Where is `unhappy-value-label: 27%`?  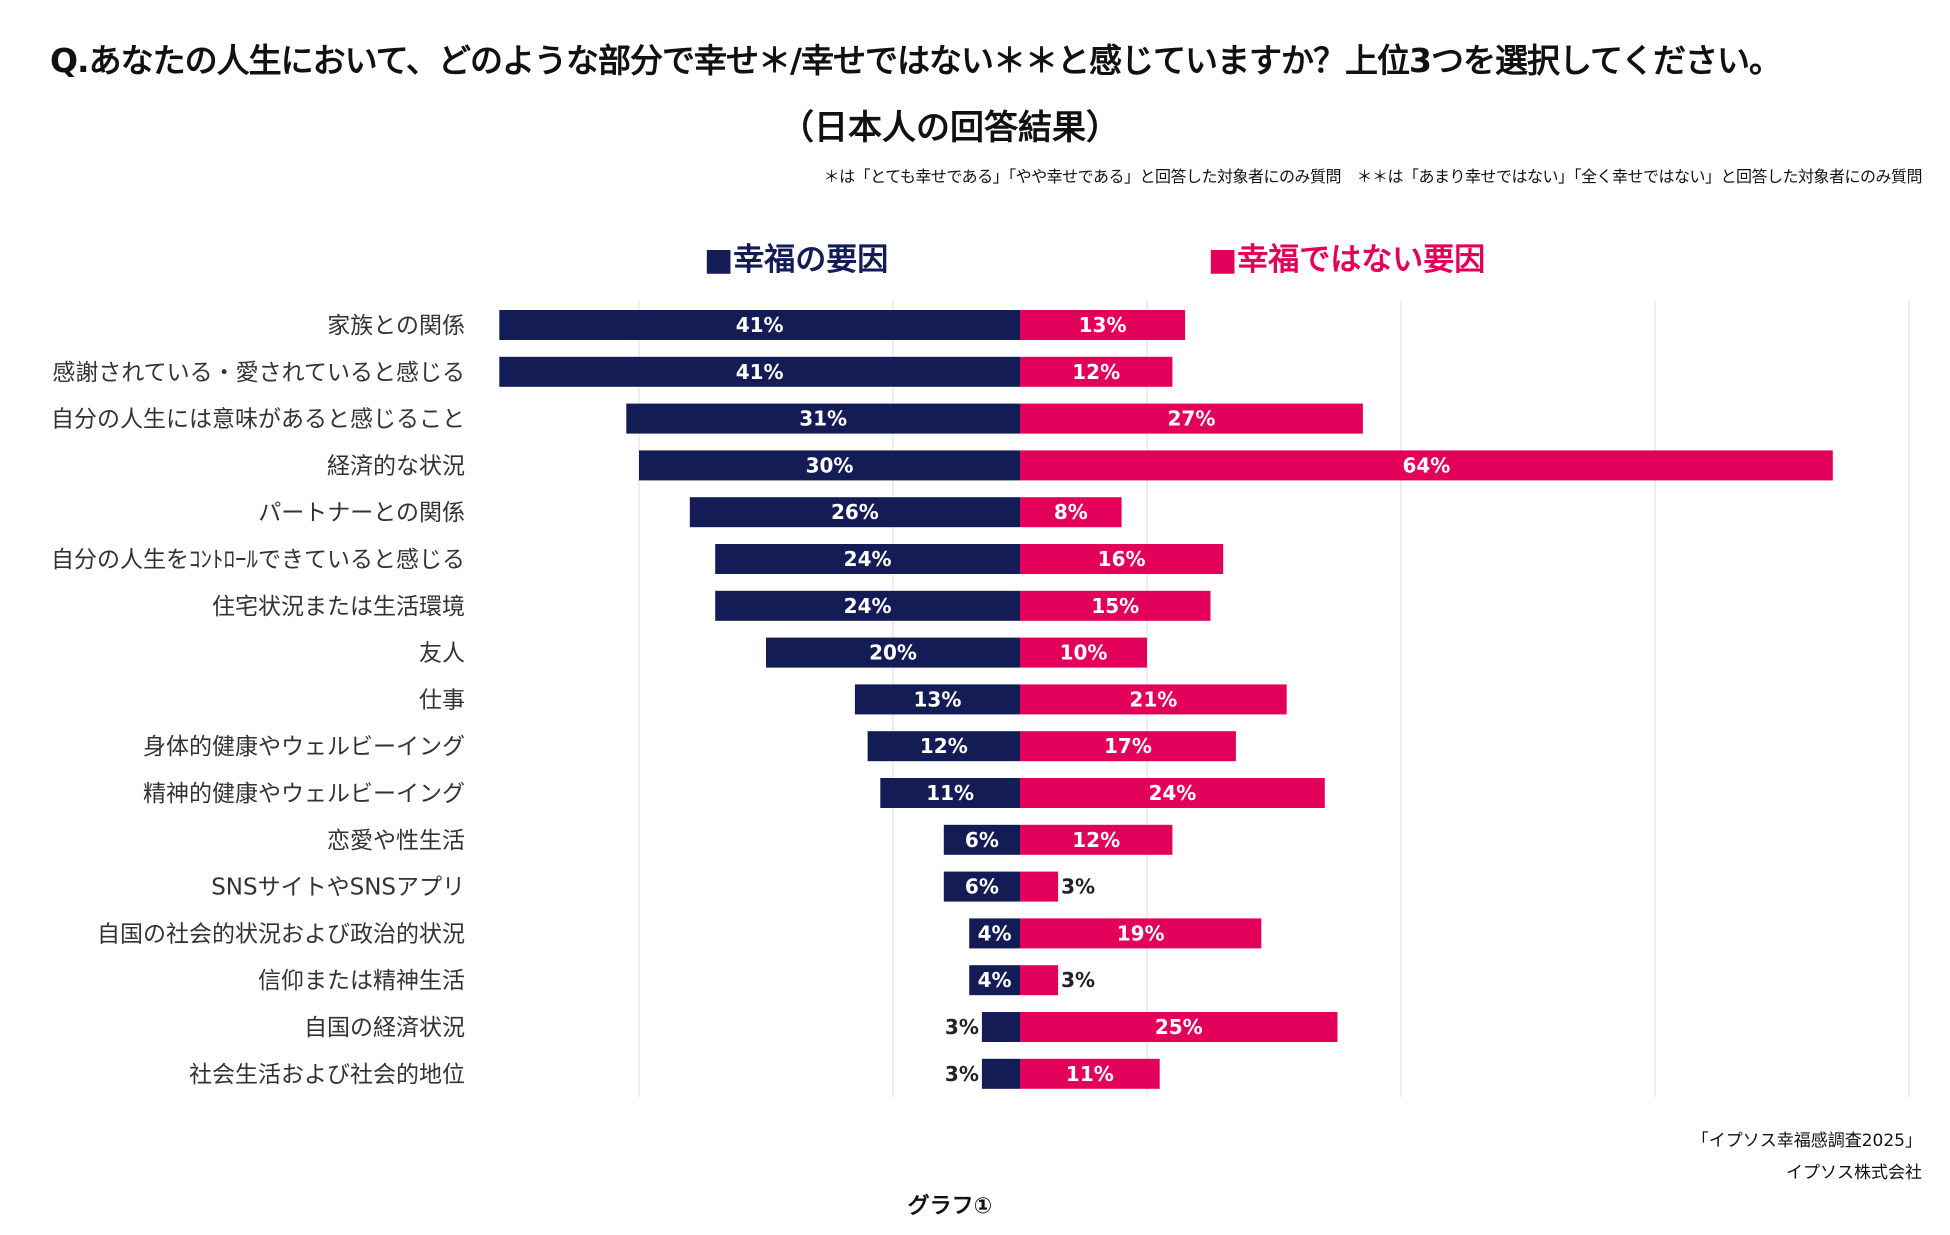 unhappy-value-label: 27% is located at coordinates (1192, 419).